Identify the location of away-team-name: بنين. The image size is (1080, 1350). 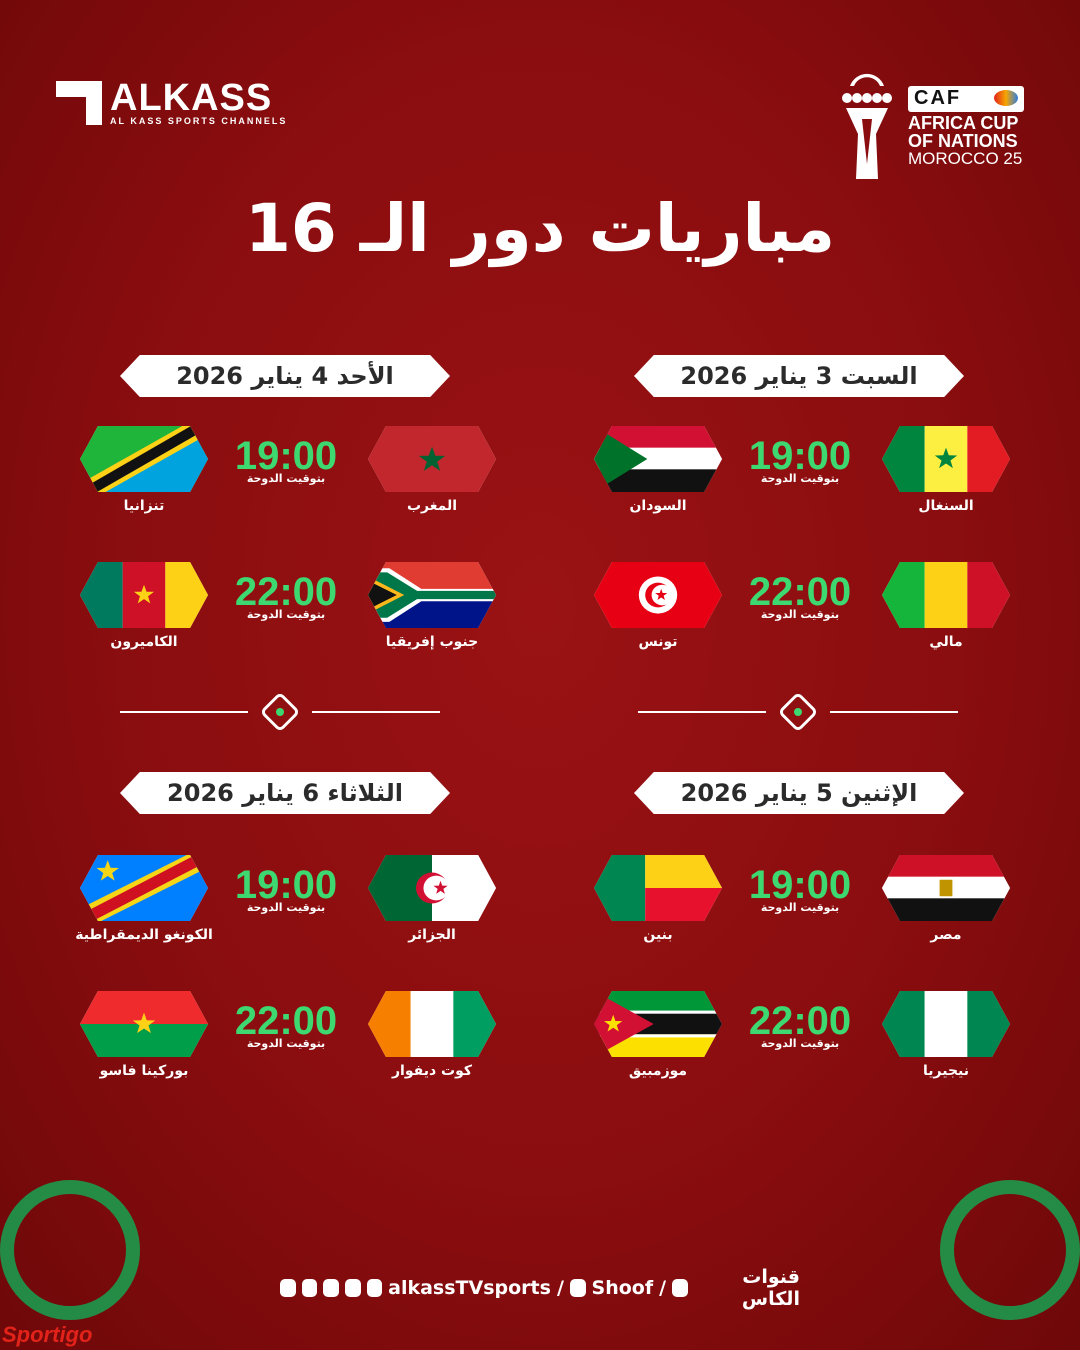
(658, 935).